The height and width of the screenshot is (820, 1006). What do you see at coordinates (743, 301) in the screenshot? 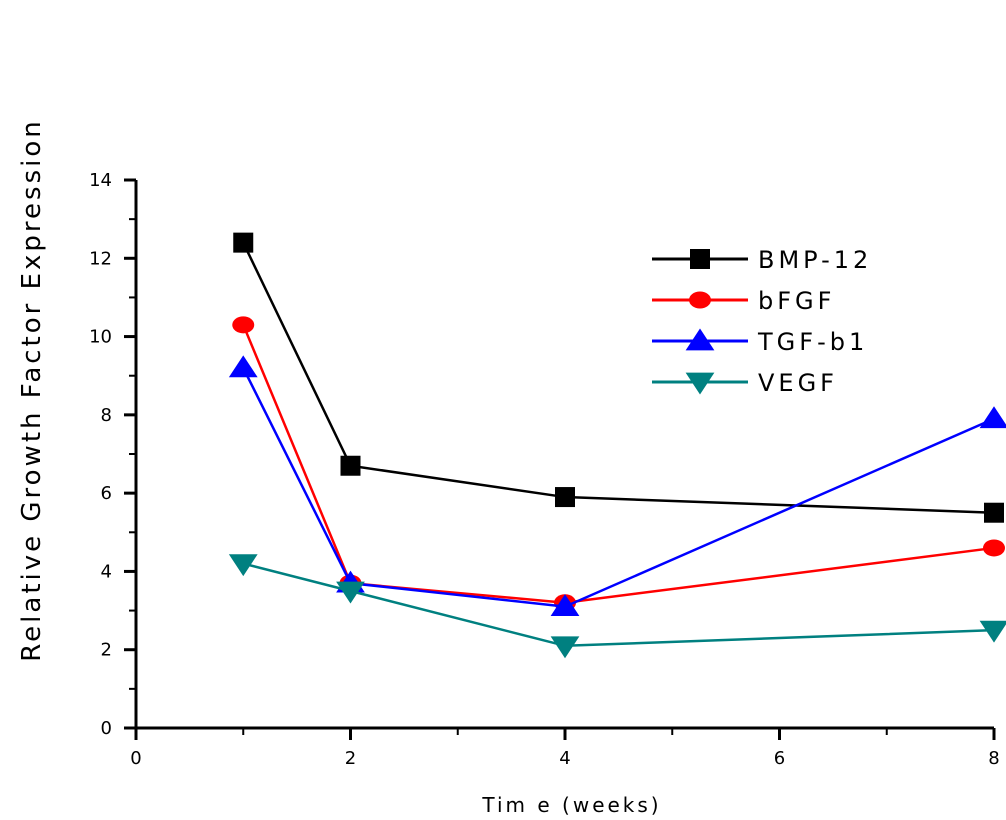
I see `legend-item-bfgf: bFGF` at bounding box center [743, 301].